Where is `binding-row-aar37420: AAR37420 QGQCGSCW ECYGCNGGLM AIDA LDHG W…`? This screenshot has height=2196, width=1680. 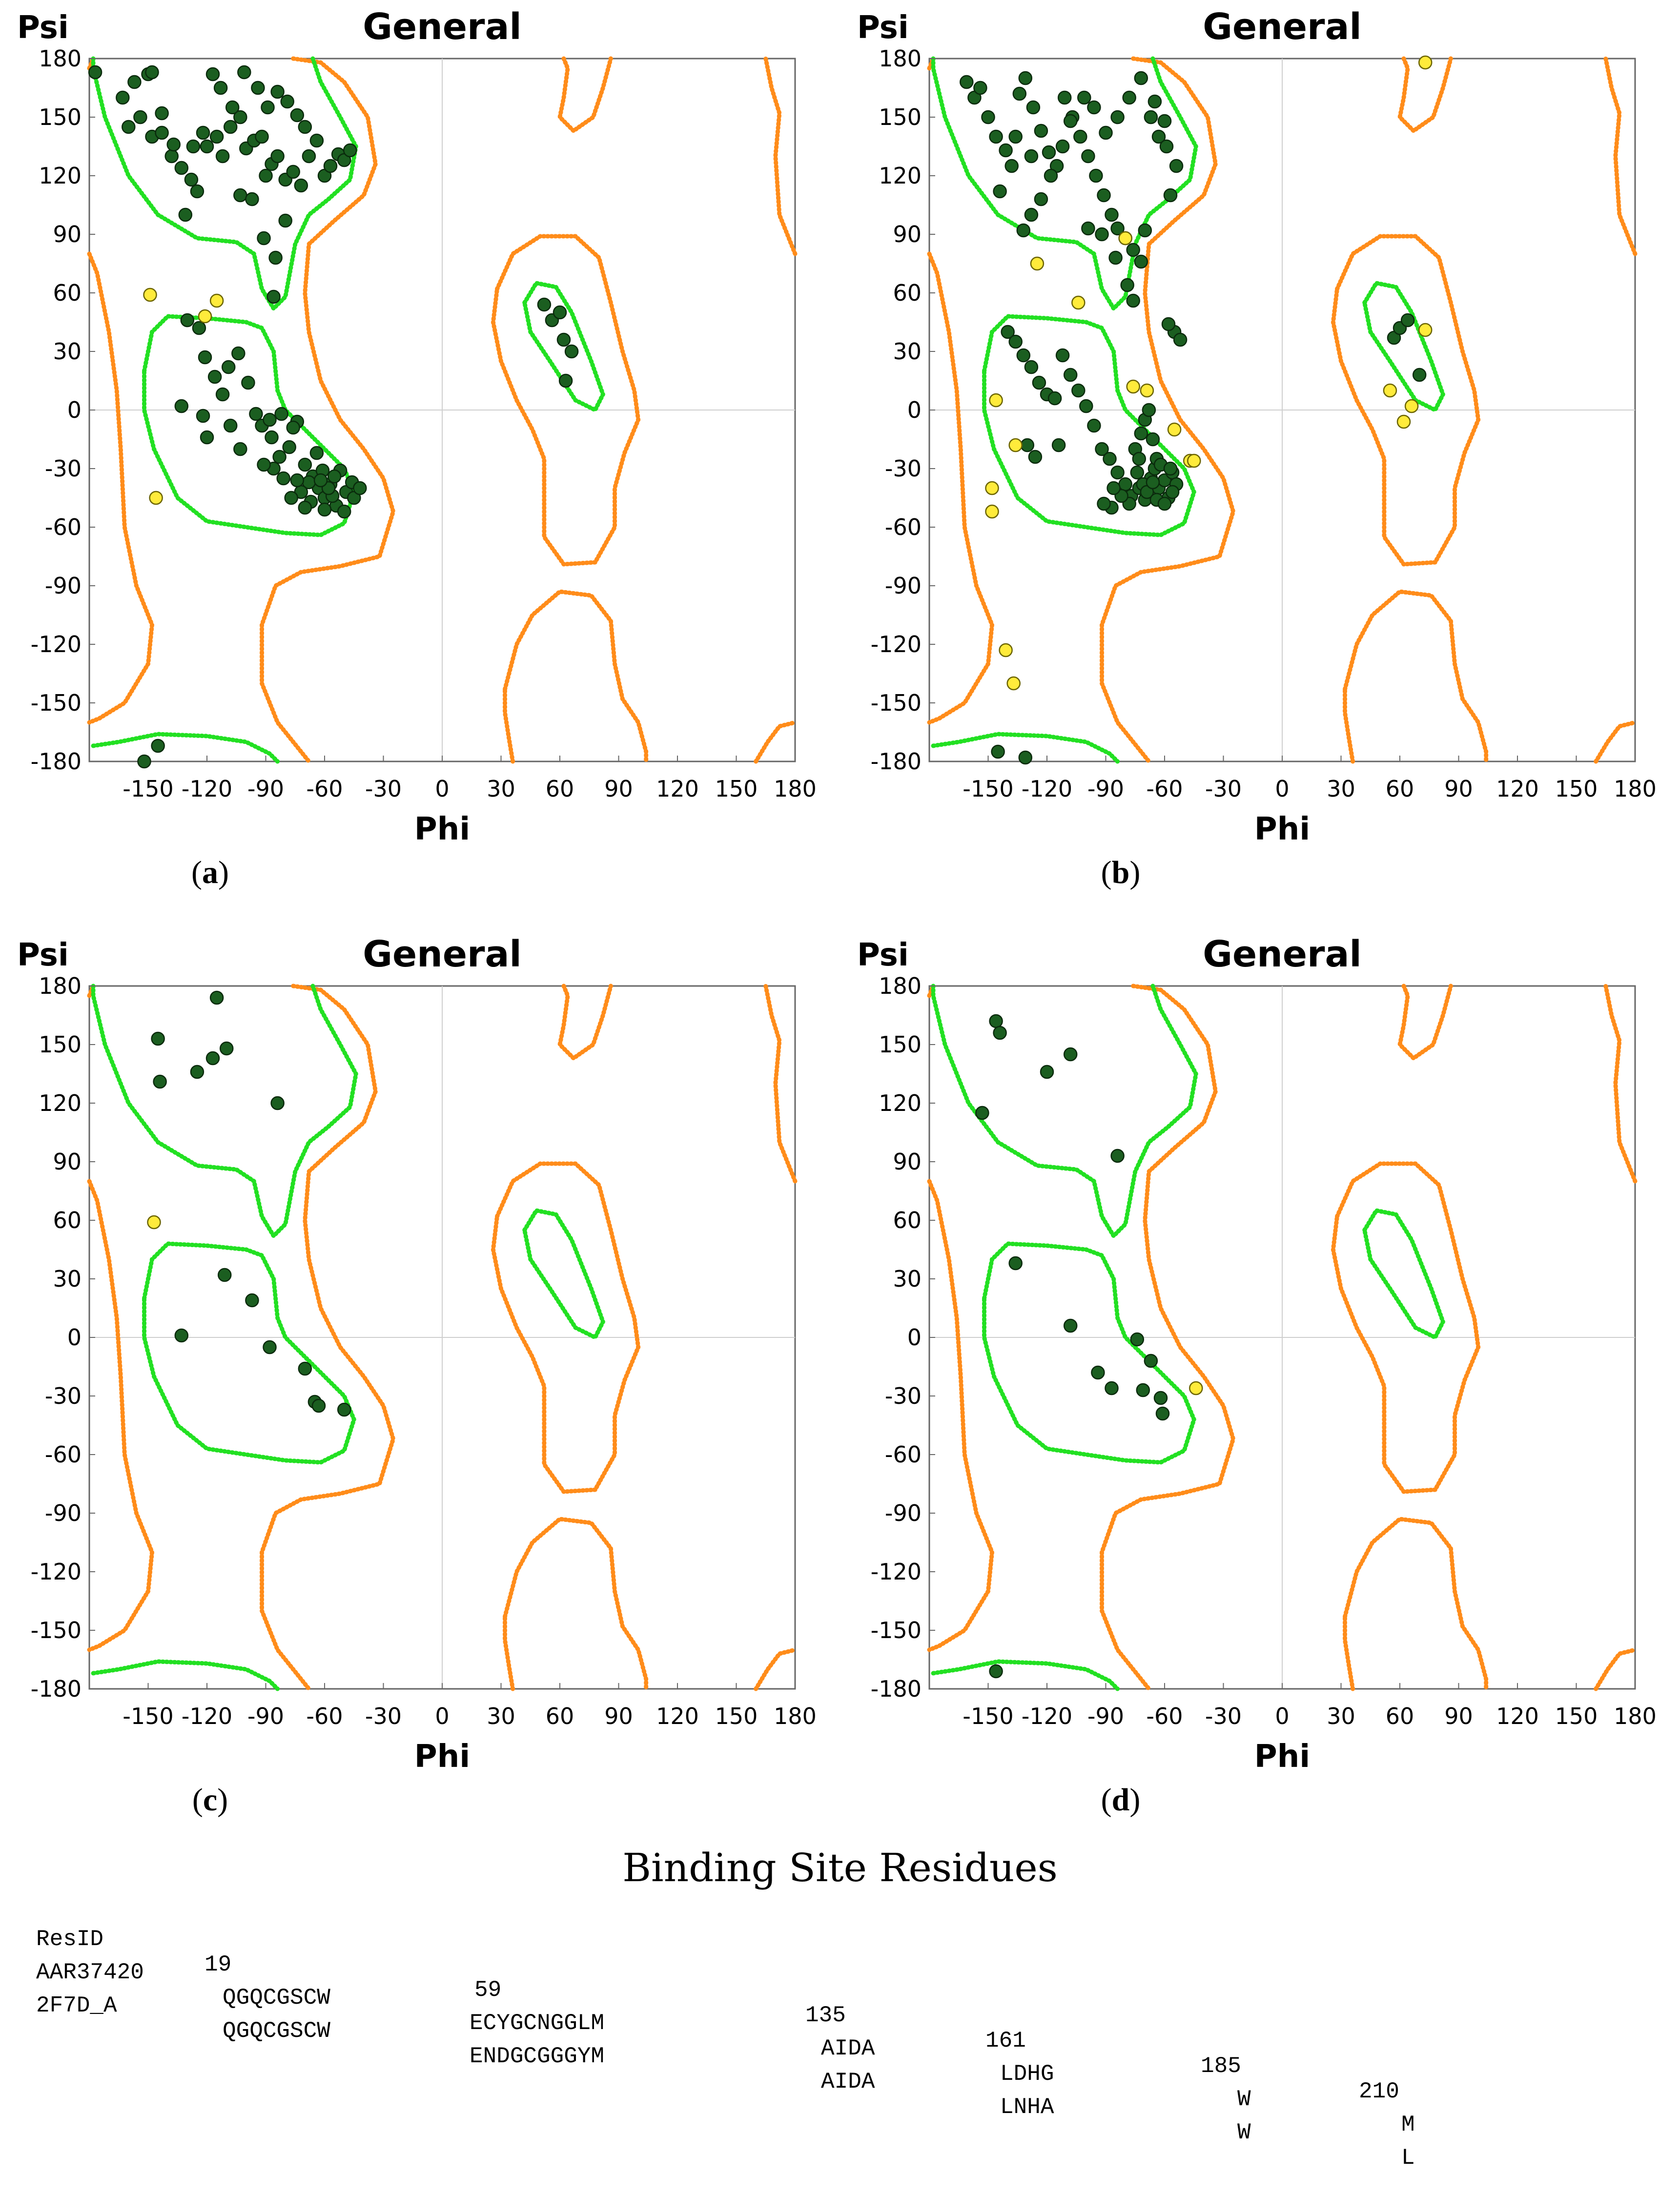
binding-row-aar37420: AAR37420 QGQCGSCW ECYGCNGGLM AIDA LDHG W… is located at coordinates (725, 2035).